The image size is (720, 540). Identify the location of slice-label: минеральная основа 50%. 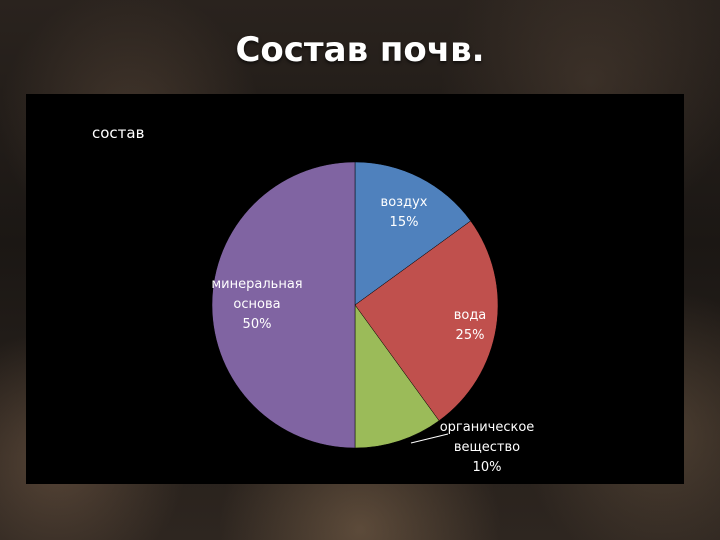
(256, 304).